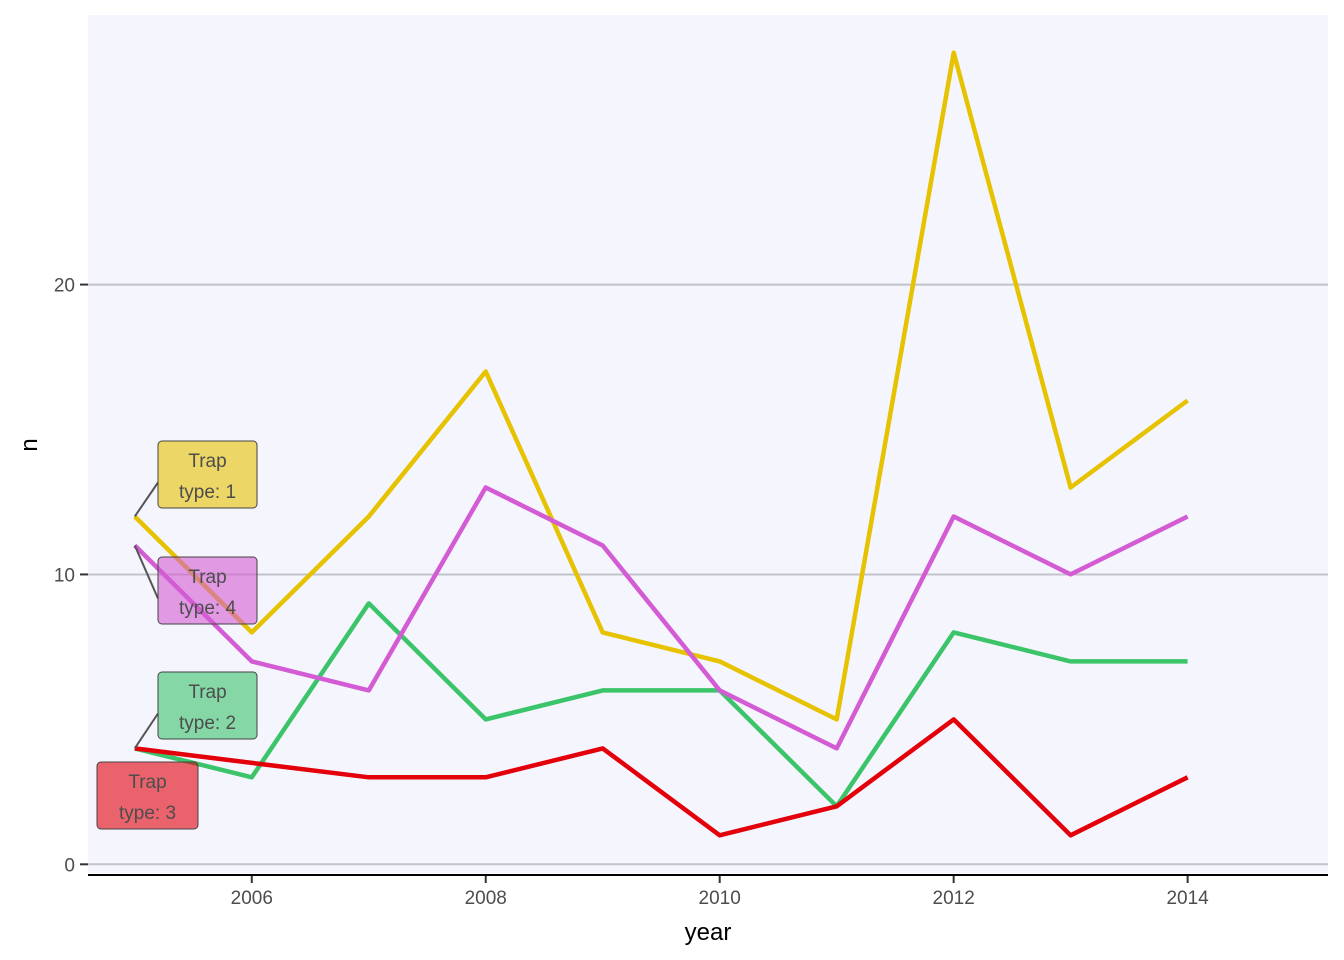 This screenshot has width=1344, height=960. Describe the element at coordinates (64, 286) in the screenshot. I see `y-tick-label: 20` at that location.